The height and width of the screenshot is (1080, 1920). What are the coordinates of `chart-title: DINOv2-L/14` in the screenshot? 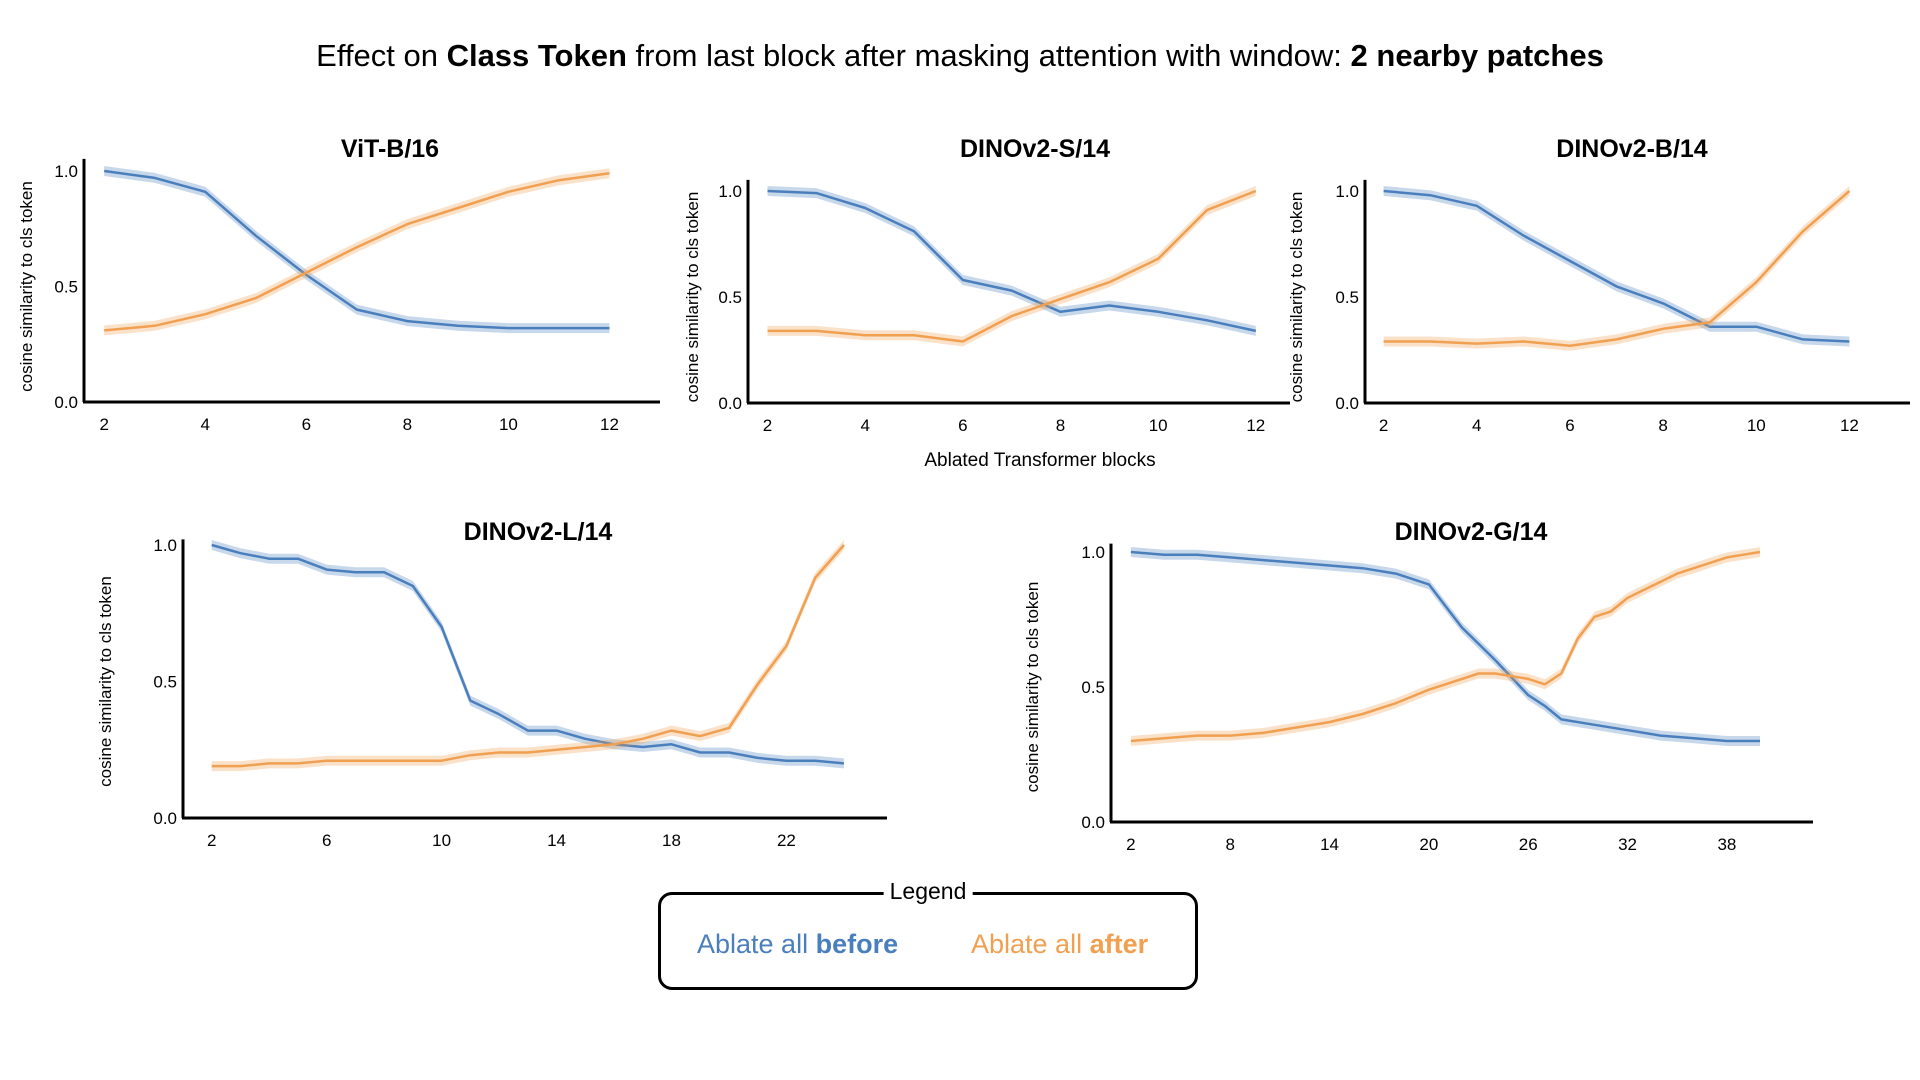 It's located at (538, 532).